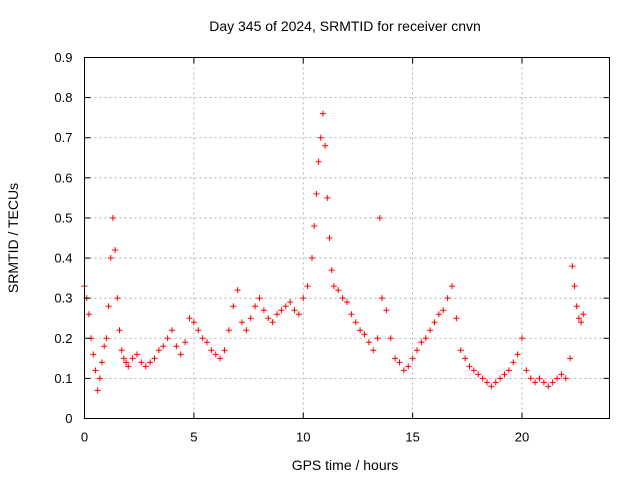 The width and height of the screenshot is (640, 480). What do you see at coordinates (68, 418) in the screenshot?
I see `y-tick-label: 0` at bounding box center [68, 418].